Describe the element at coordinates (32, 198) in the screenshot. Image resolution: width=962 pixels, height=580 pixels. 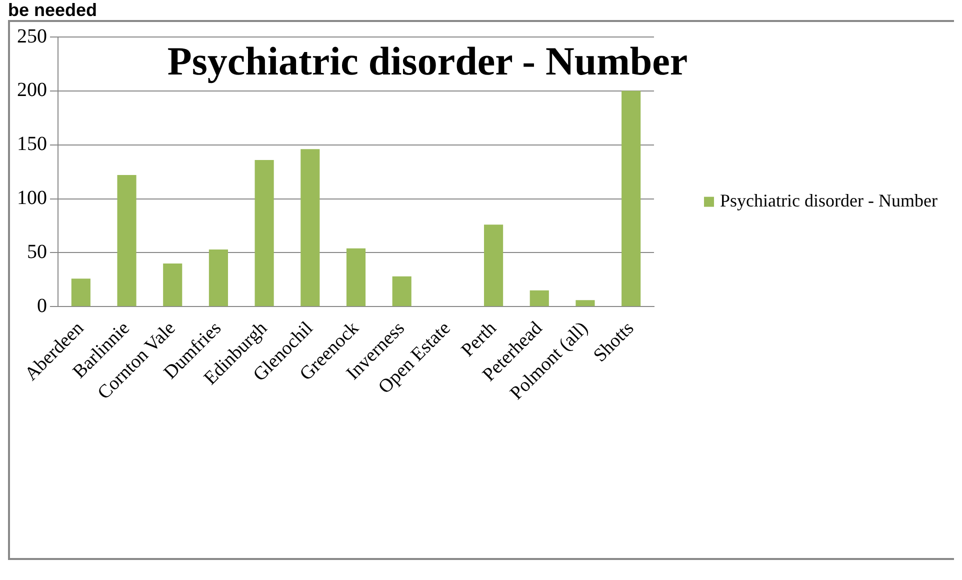
I see `y-tick-label: 100` at that location.